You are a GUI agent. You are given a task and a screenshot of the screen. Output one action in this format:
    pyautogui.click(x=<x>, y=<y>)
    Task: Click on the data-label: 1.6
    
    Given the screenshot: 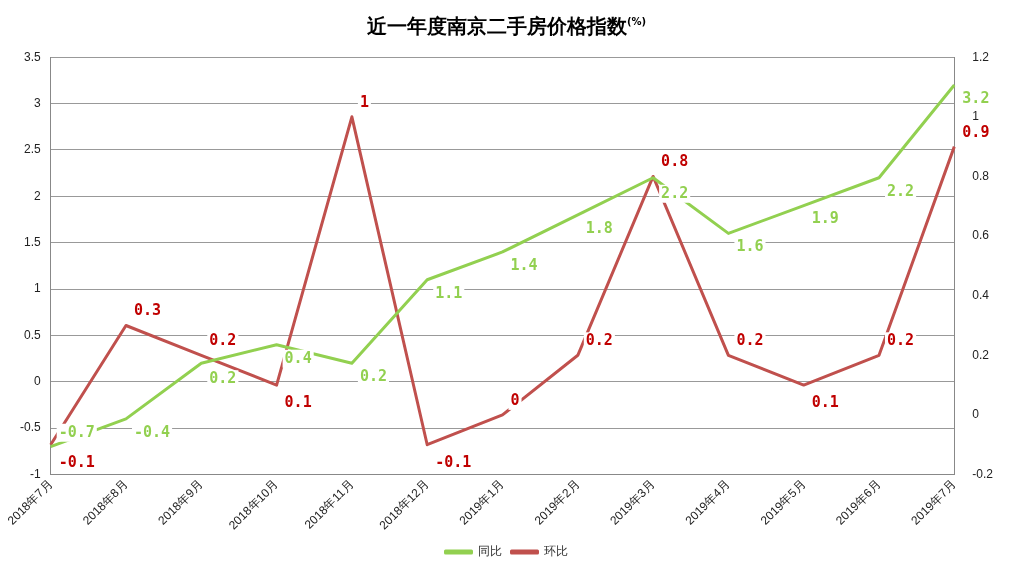 What is the action you would take?
    pyautogui.click(x=750, y=246)
    